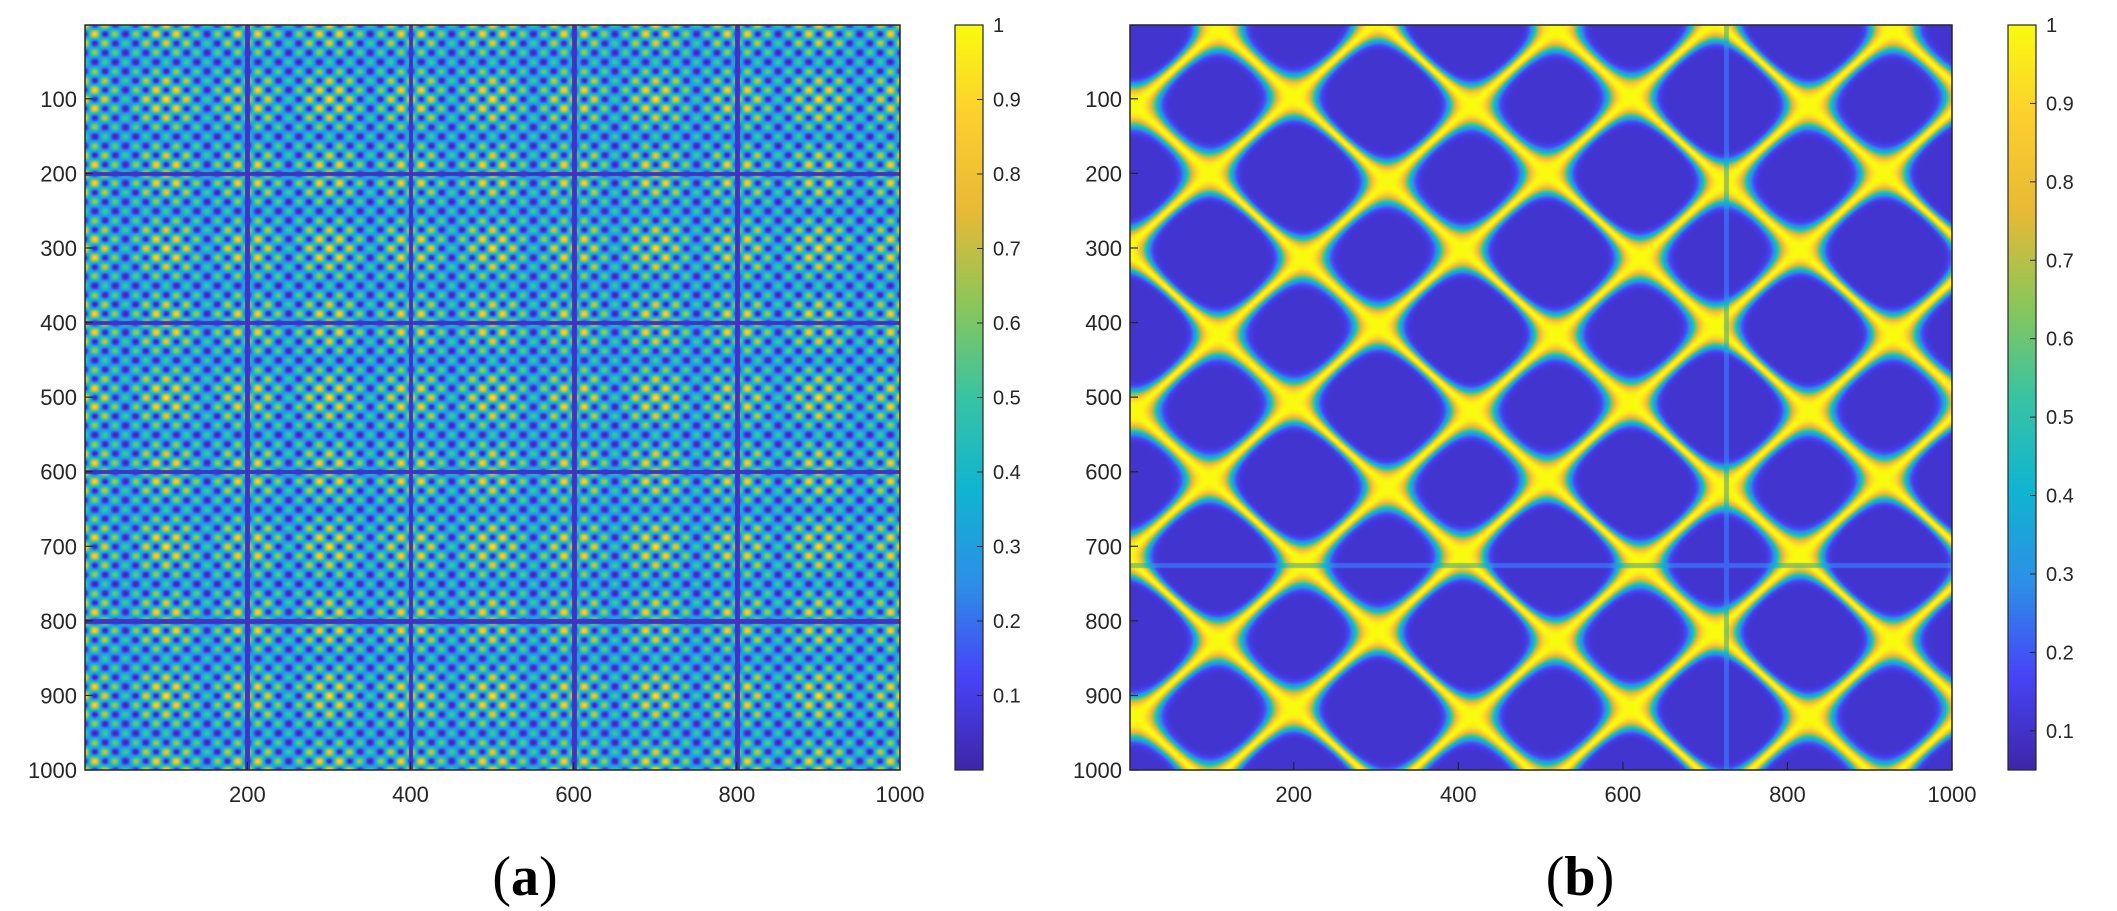 The height and width of the screenshot is (911, 2117). I want to click on y-ticks-b: 100 200 300 400 500 600 700 800 900 1000, so click(1105, 435).